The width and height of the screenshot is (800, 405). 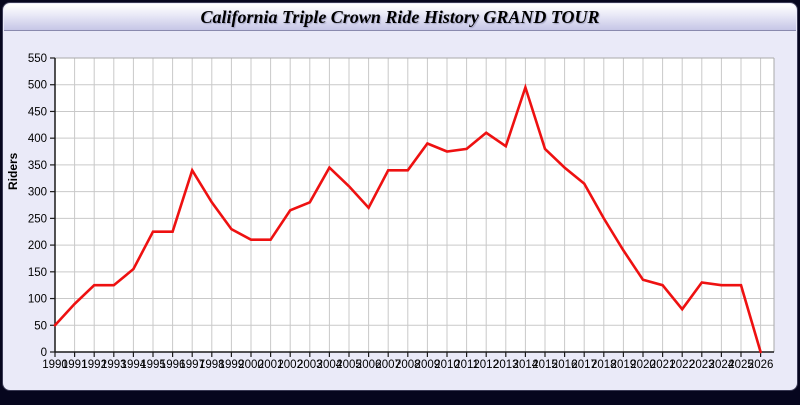 What do you see at coordinates (408, 365) in the screenshot?
I see `x-tick-label: 2008` at bounding box center [408, 365].